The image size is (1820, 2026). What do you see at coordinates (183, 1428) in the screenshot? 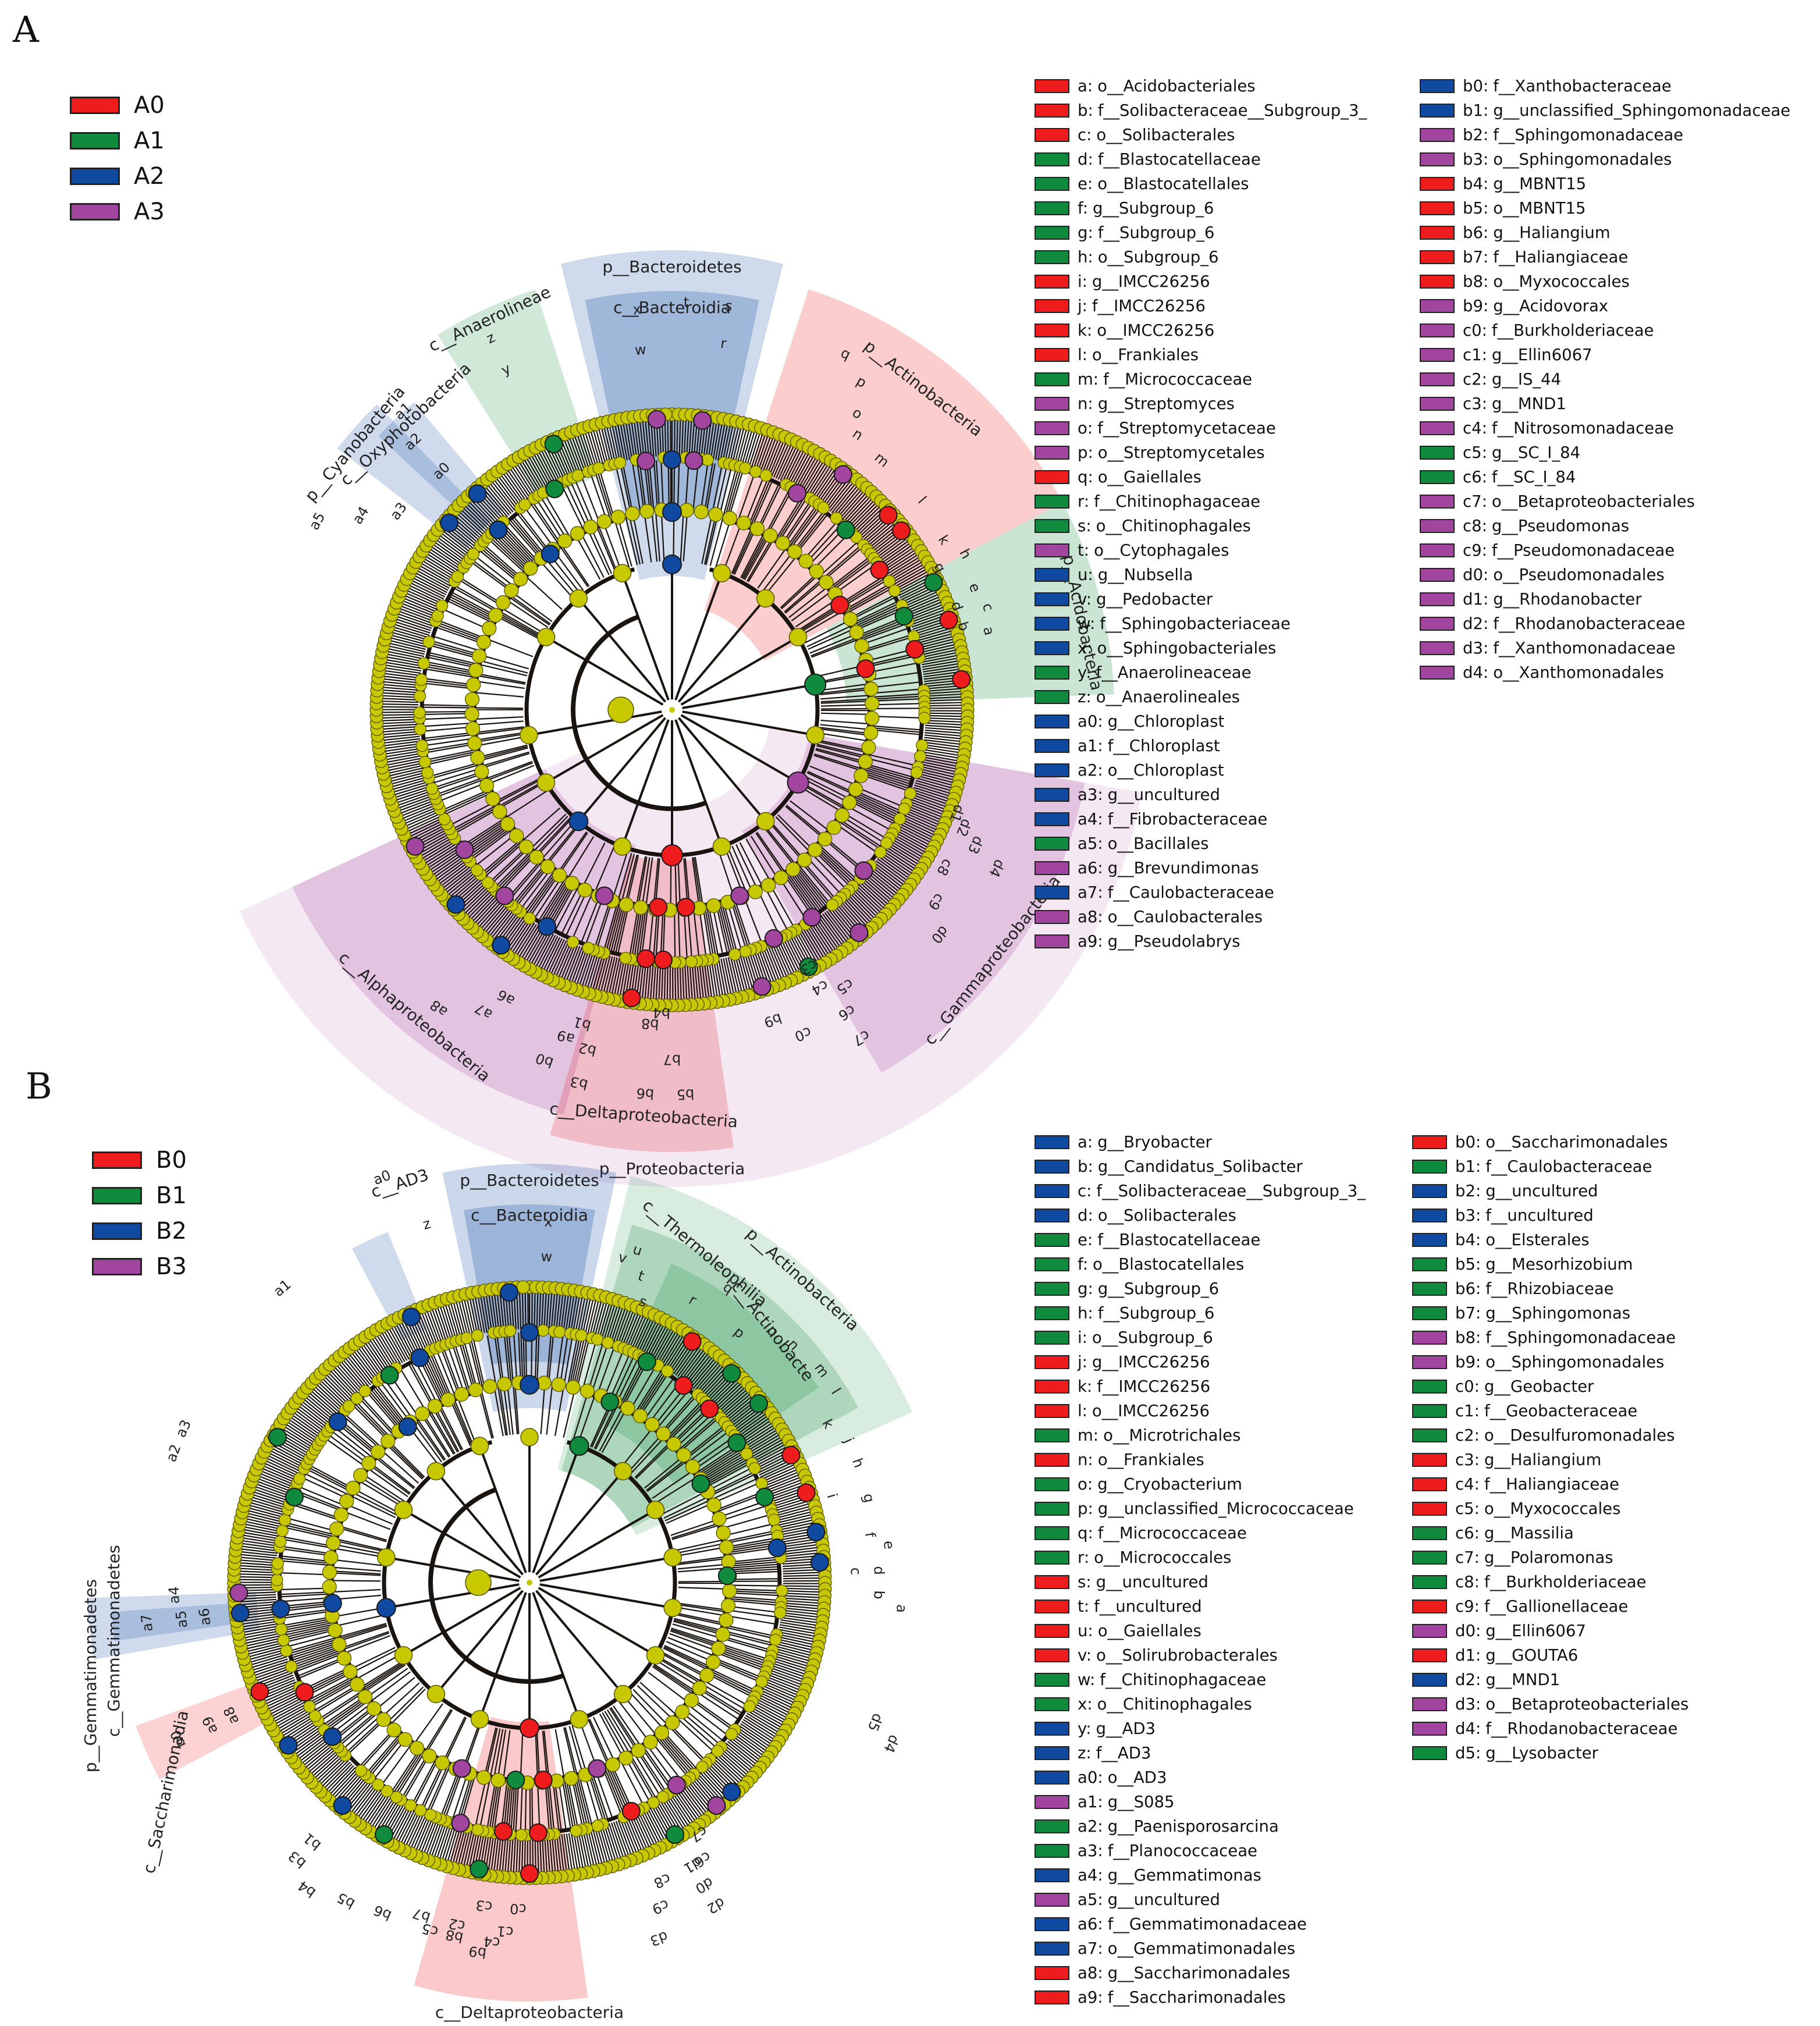
I see `tip-label: a3` at bounding box center [183, 1428].